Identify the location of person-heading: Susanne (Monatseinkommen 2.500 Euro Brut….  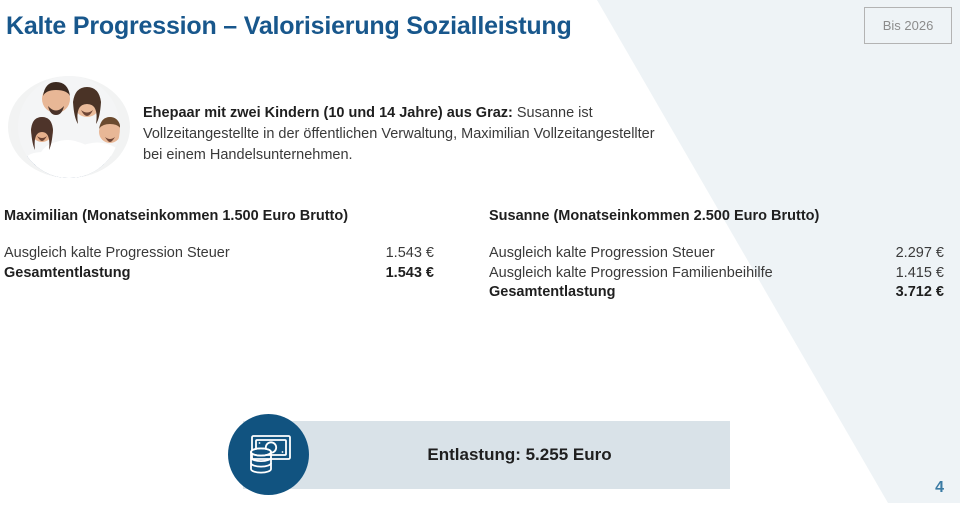
(654, 216).